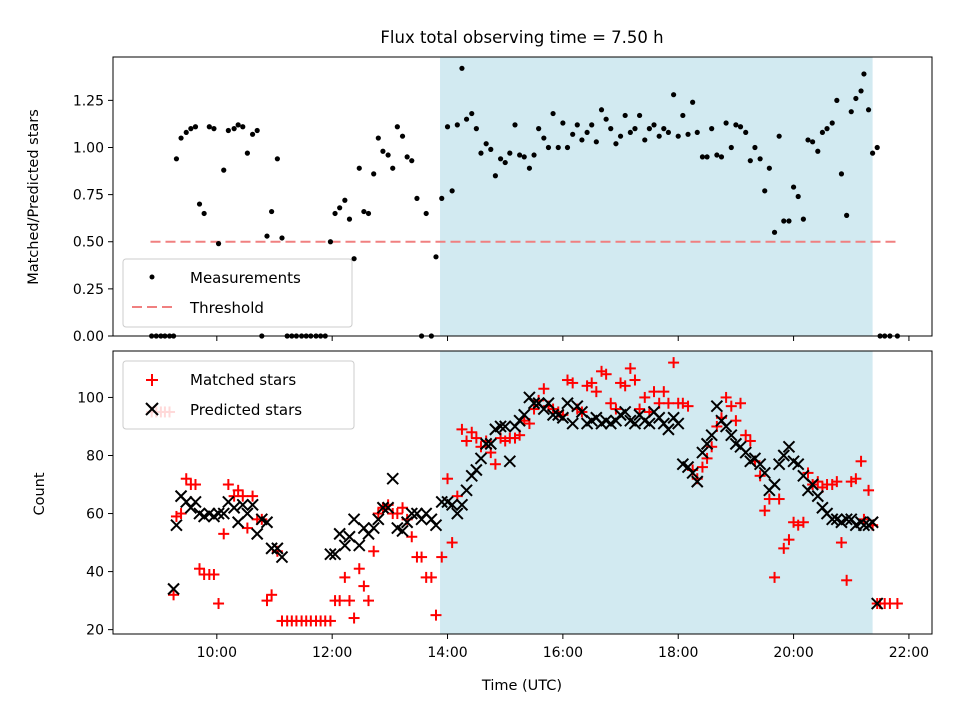 This screenshot has width=960, height=720. Describe the element at coordinates (238, 395) in the screenshot. I see `bottom-legend: Matched stars Predicted stars` at that location.